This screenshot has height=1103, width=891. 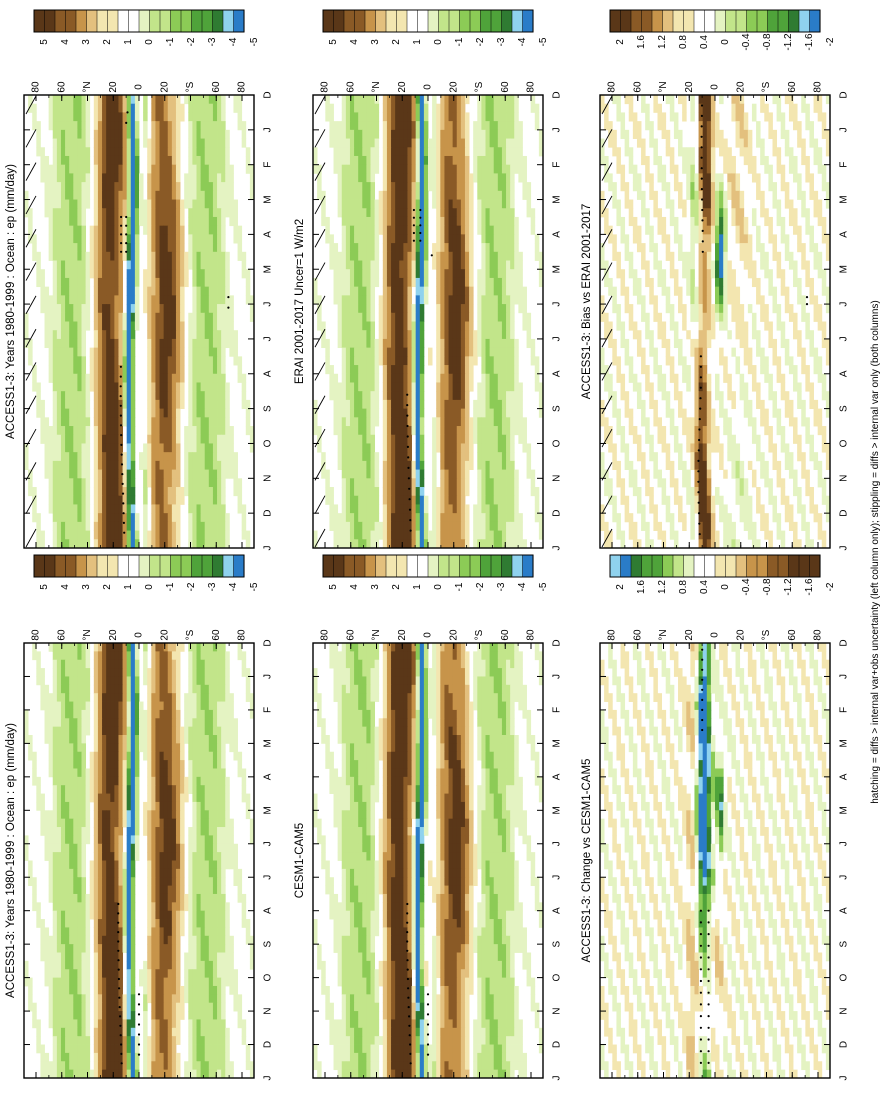 What do you see at coordinates (268, 234) in the screenshot?
I see `x-tick-label: A` at bounding box center [268, 234].